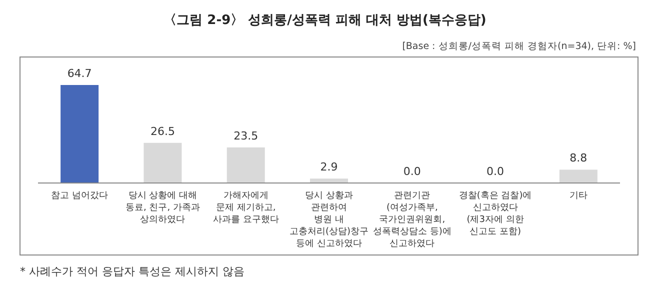 Image resolution: width=650 pixels, height=288 pixels. Describe the element at coordinates (578, 196) in the screenshot. I see `x-tick-label: 기타` at that location.